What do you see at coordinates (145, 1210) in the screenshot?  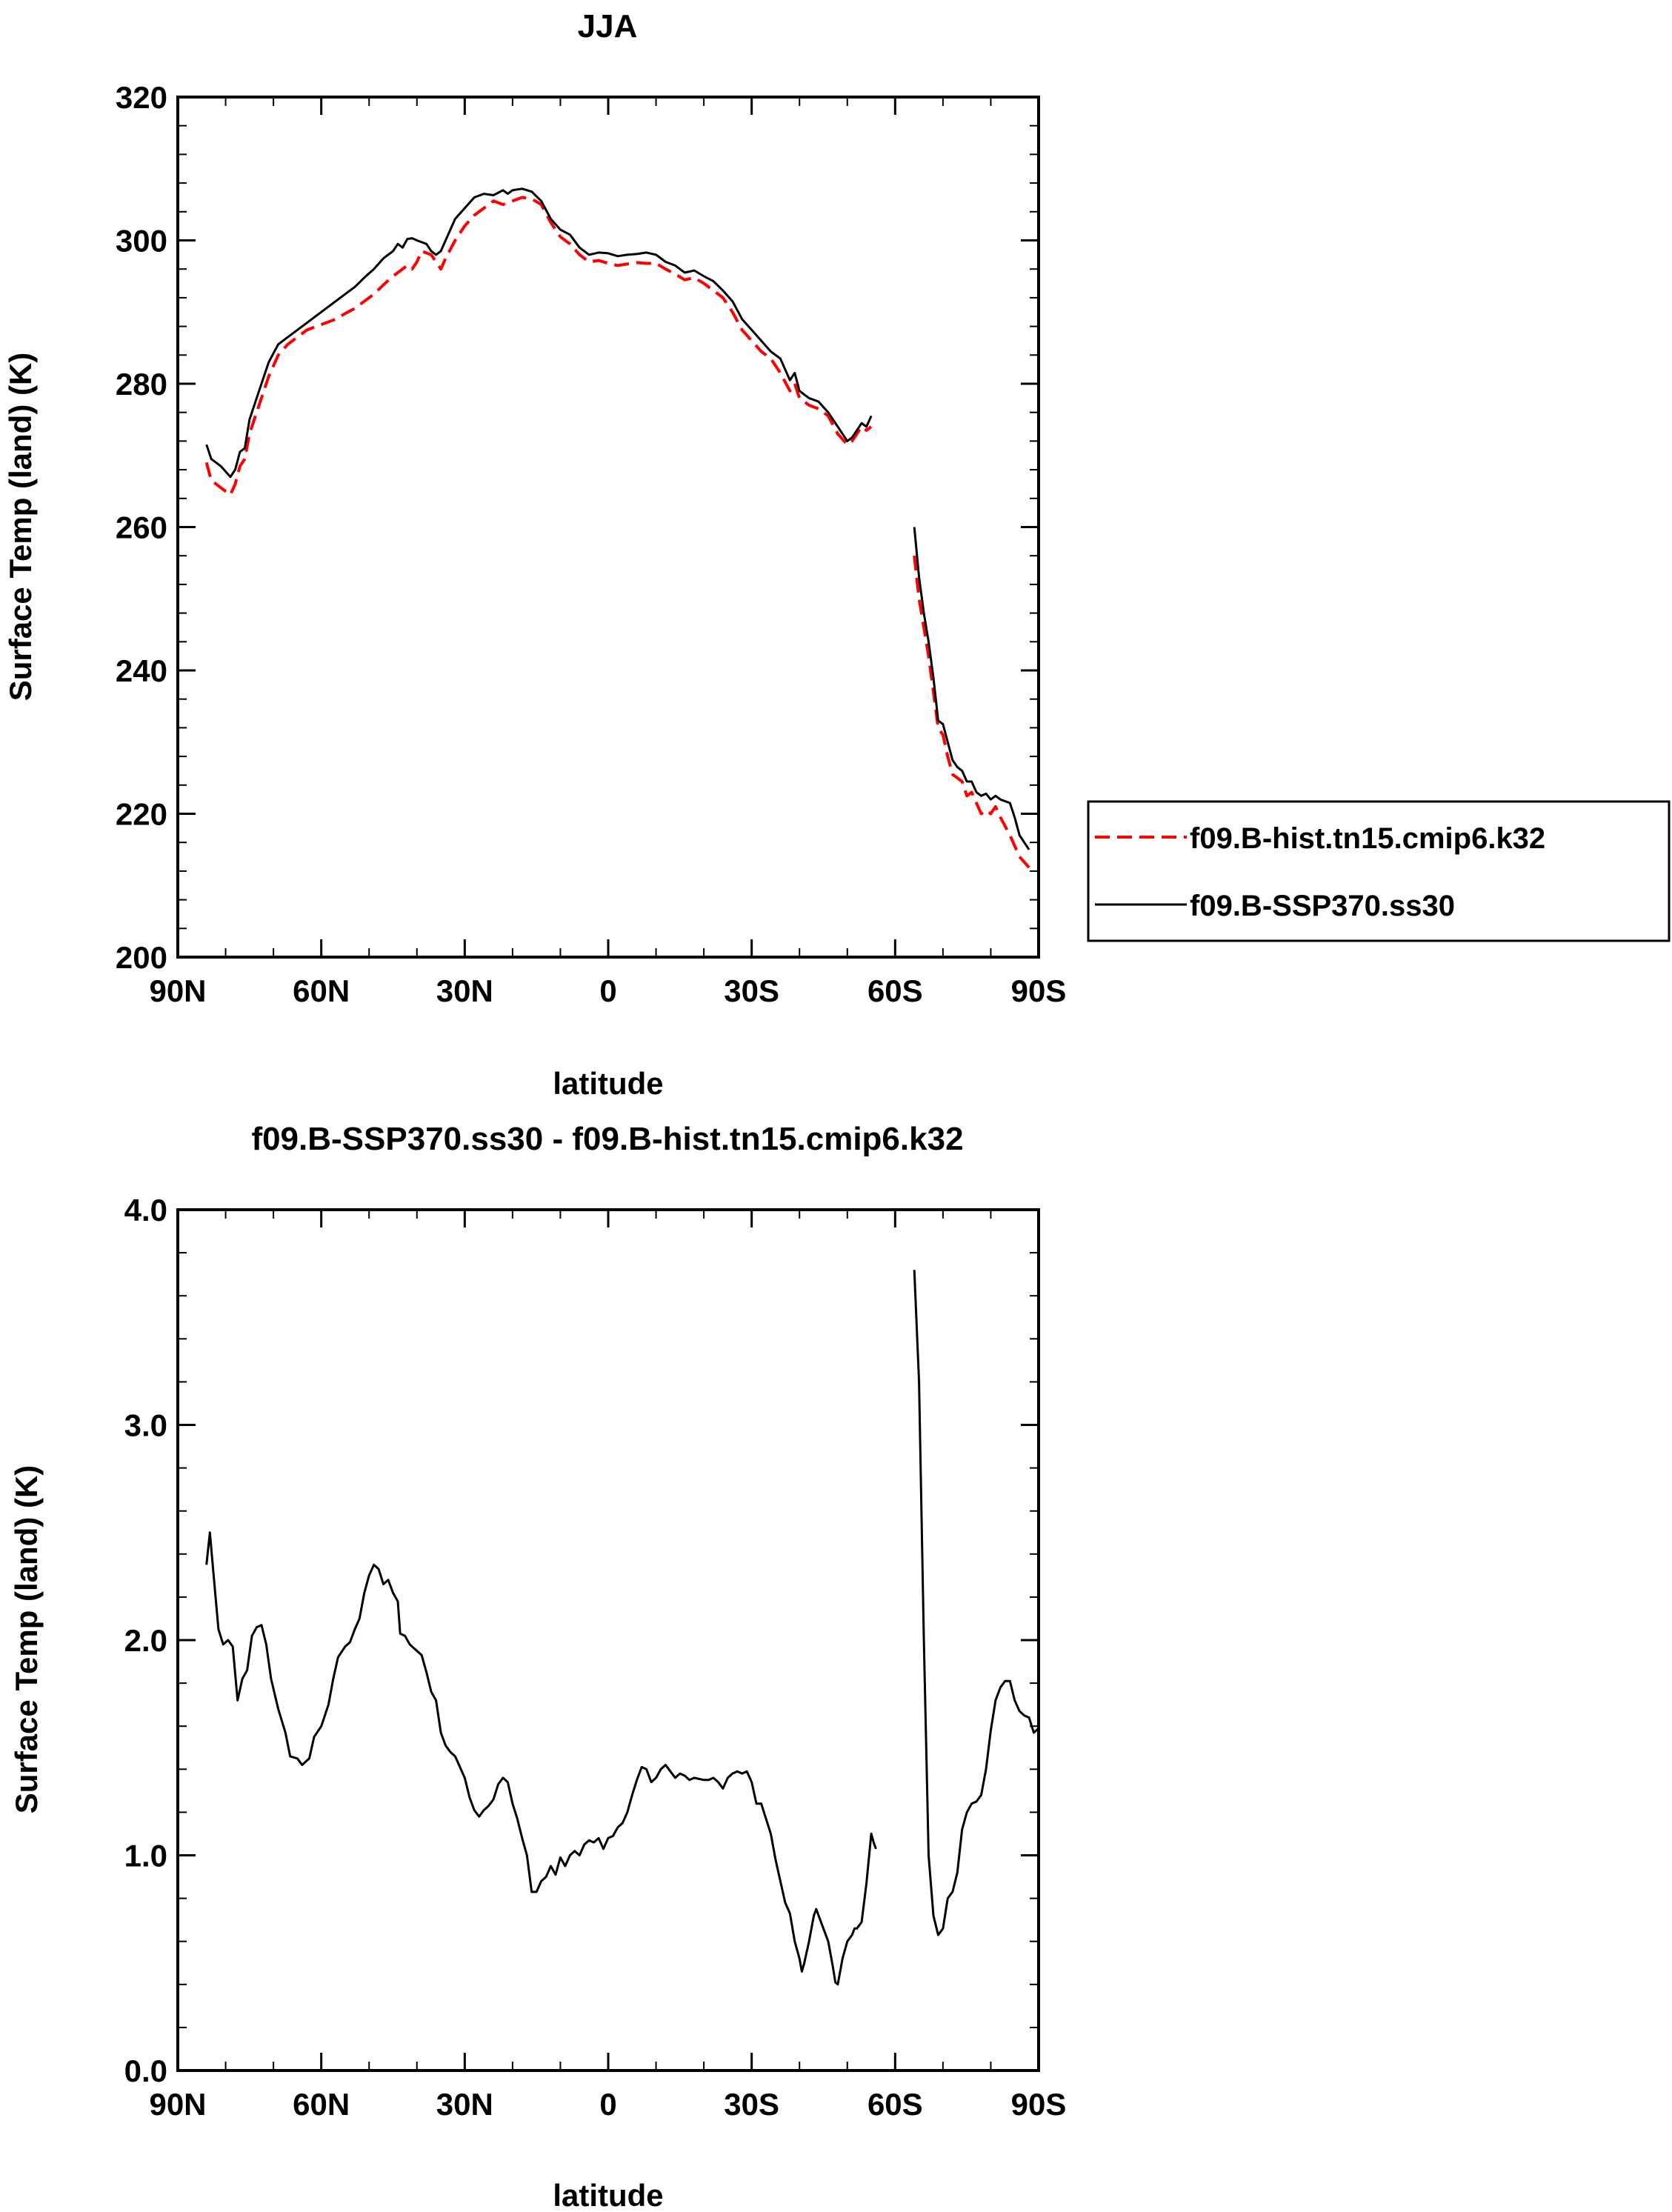 I see `y-tick-label: 4.0` at bounding box center [145, 1210].